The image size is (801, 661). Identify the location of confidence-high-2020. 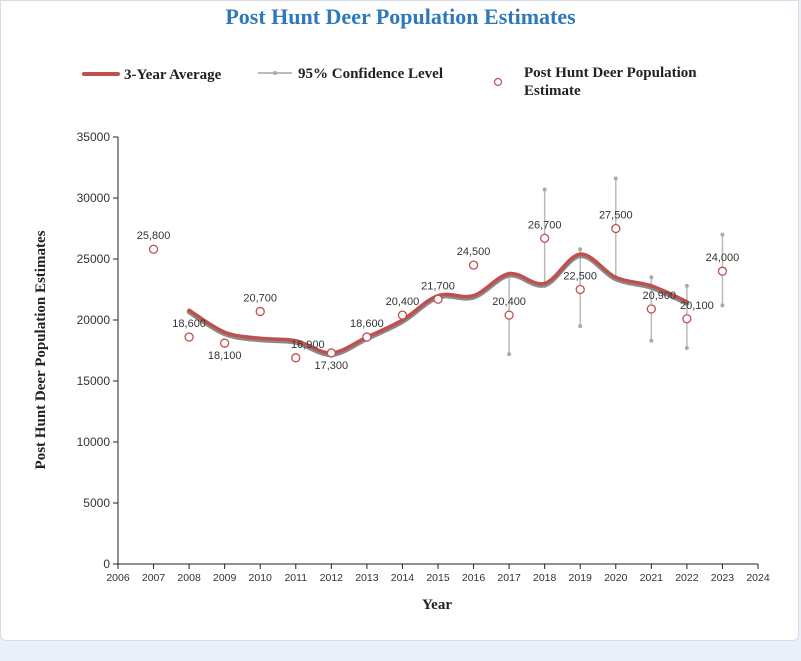
(615, 178).